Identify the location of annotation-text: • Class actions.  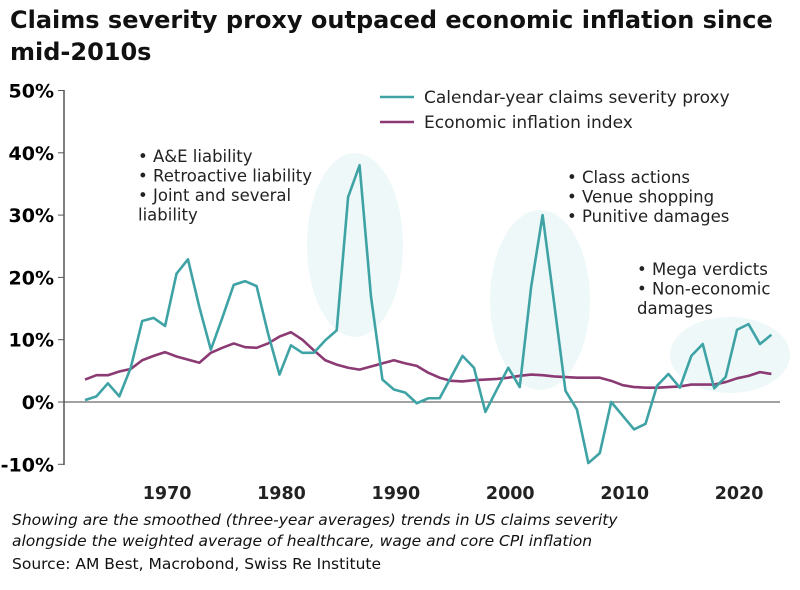
(628, 177).